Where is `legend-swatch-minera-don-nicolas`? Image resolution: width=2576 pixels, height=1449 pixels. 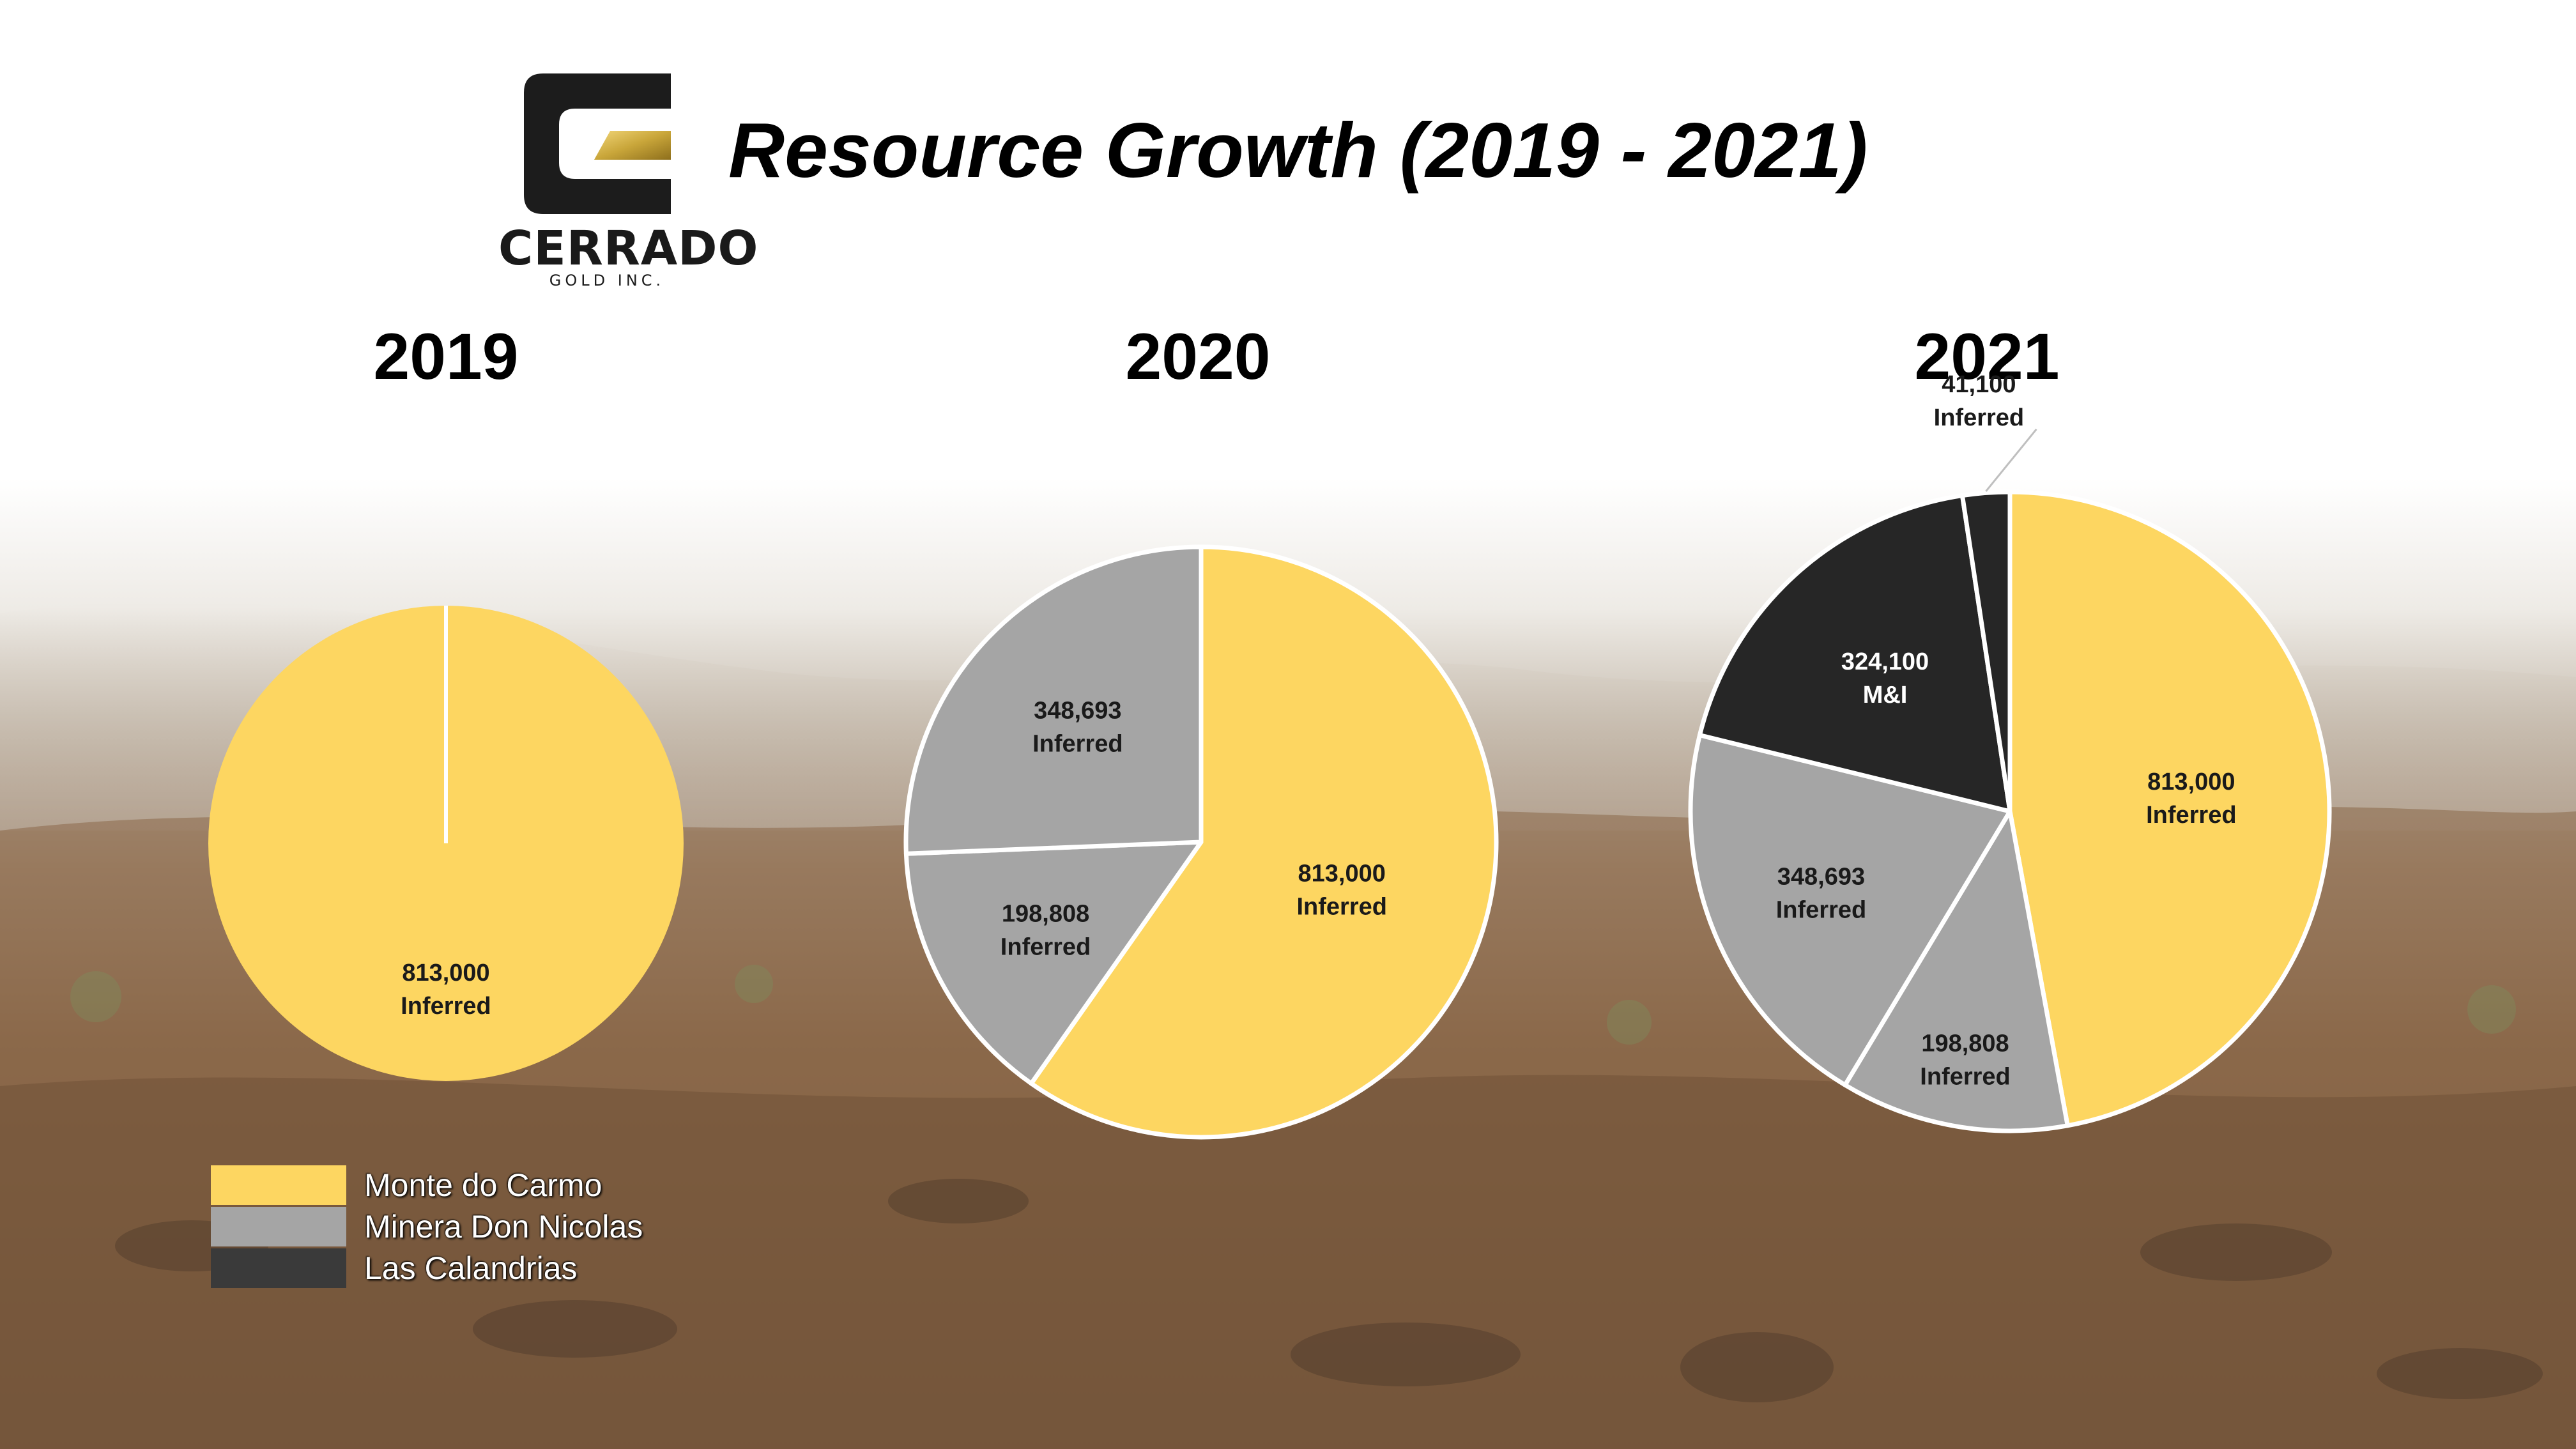 legend-swatch-minera-don-nicolas is located at coordinates (278, 1226).